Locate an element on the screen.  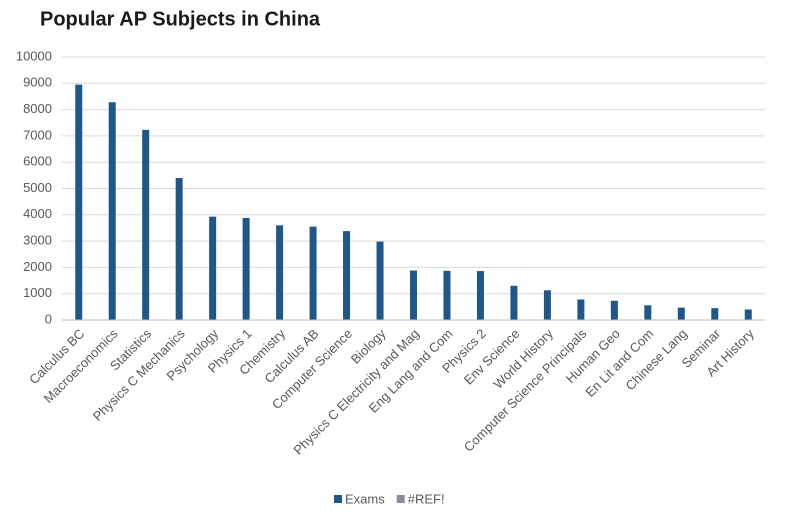
y-tick-label: 7000 is located at coordinates (37, 134).